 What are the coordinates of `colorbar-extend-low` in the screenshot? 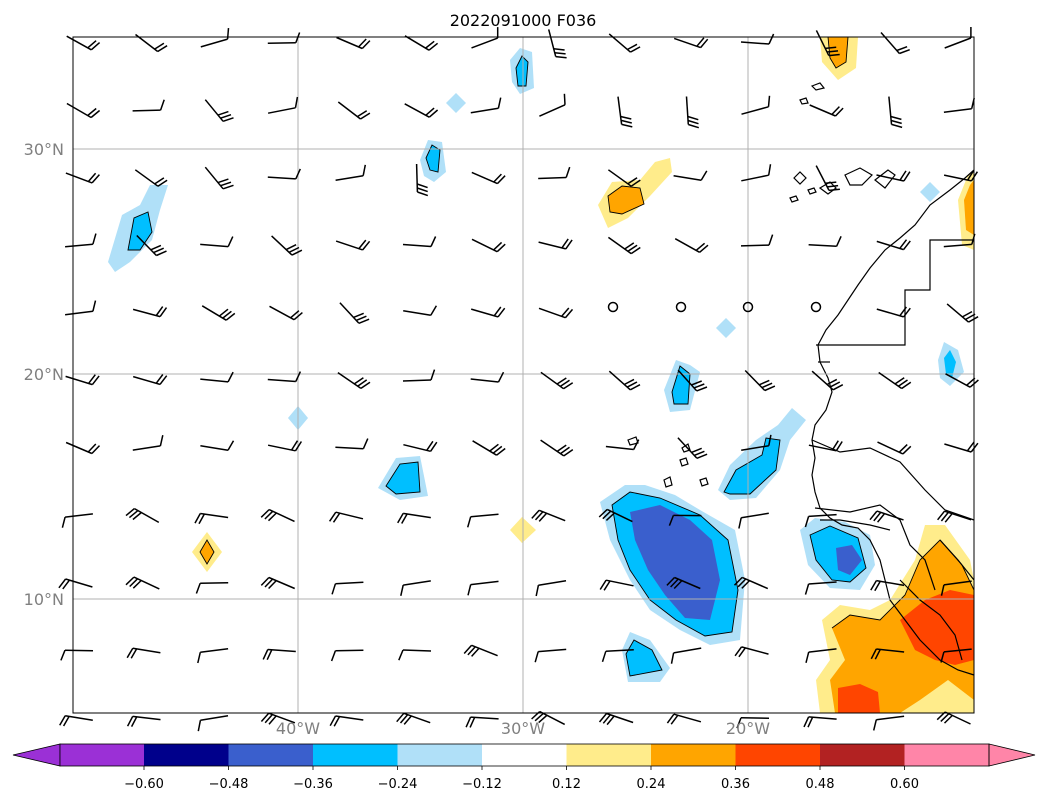 It's located at (36, 755).